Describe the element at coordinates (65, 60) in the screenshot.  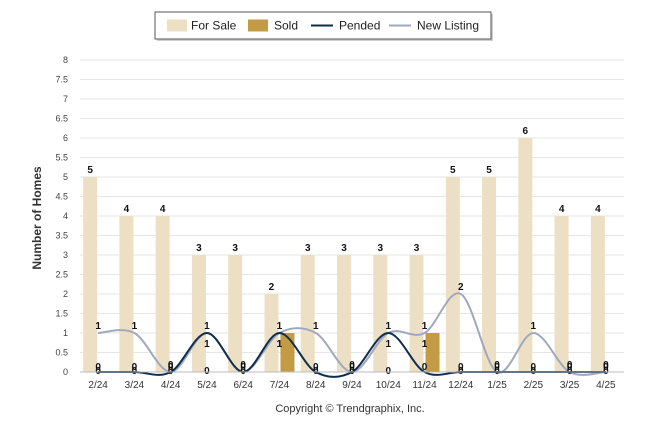
I see `y-tick-label: 8` at that location.